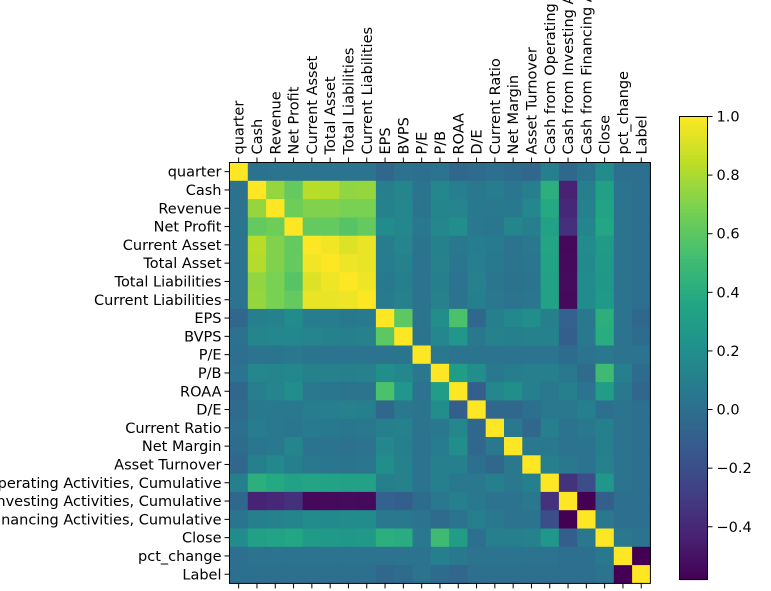 The width and height of the screenshot is (771, 591). What do you see at coordinates (368, 91) in the screenshot?
I see `x-tick-label-7: Current Liabilities` at bounding box center [368, 91].